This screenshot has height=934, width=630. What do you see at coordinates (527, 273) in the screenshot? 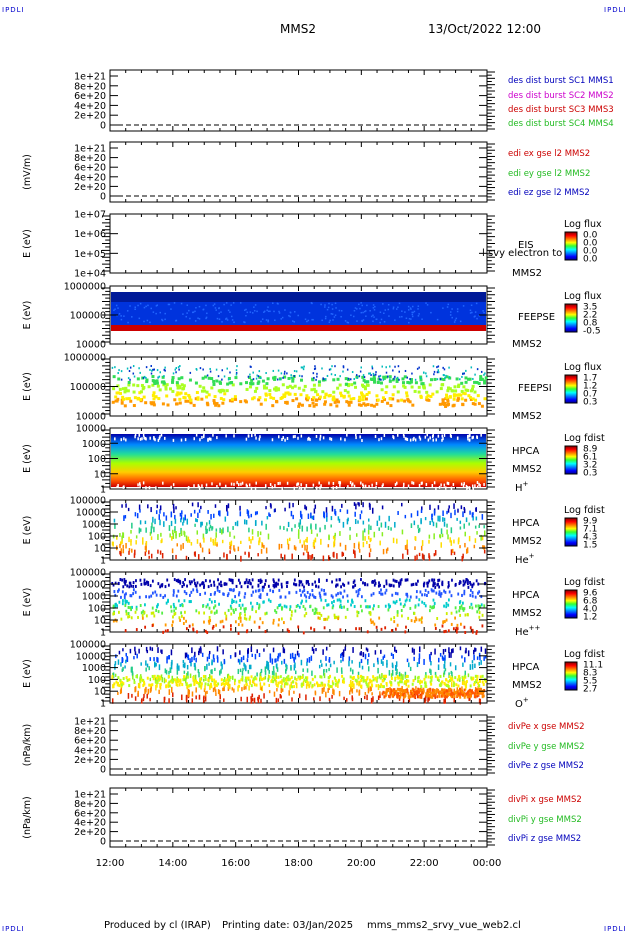
I see `spacecraft-label: MMS2` at bounding box center [527, 273].